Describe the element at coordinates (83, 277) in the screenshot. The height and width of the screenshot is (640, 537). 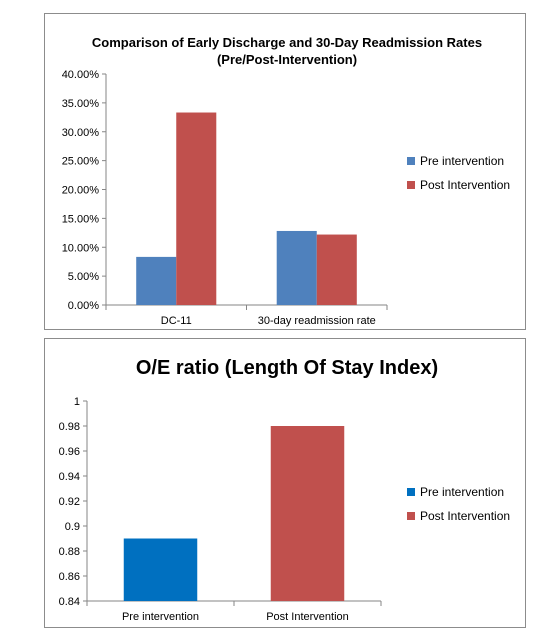
I see `y-tick-label: 5.00%` at that location.